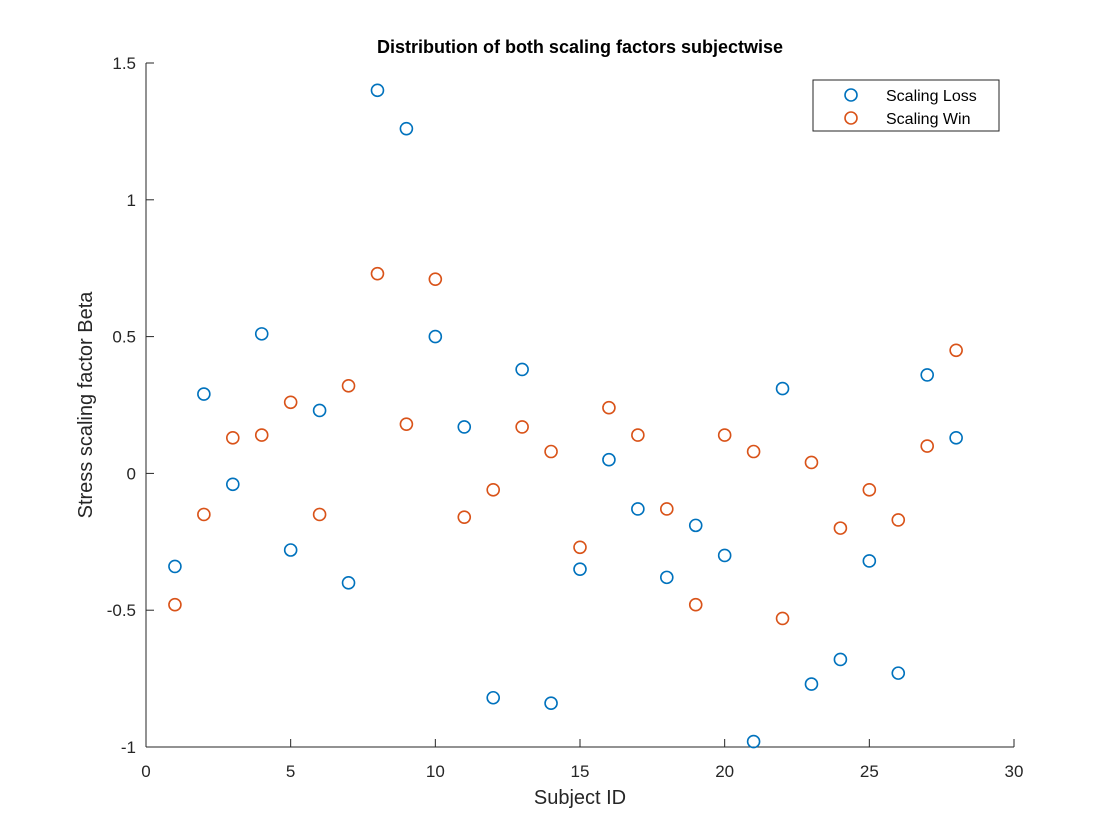 The height and width of the screenshot is (840, 1120). What do you see at coordinates (435, 771) in the screenshot?
I see `x-tick-label: 10` at bounding box center [435, 771].